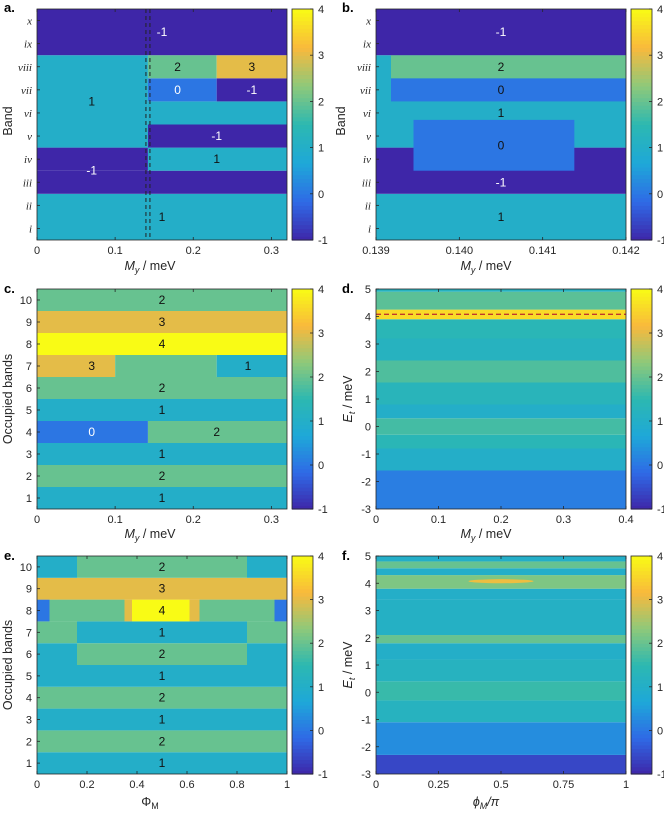 The height and width of the screenshot is (816, 664). I want to click on colorbar-tick-label: -1, so click(323, 241).